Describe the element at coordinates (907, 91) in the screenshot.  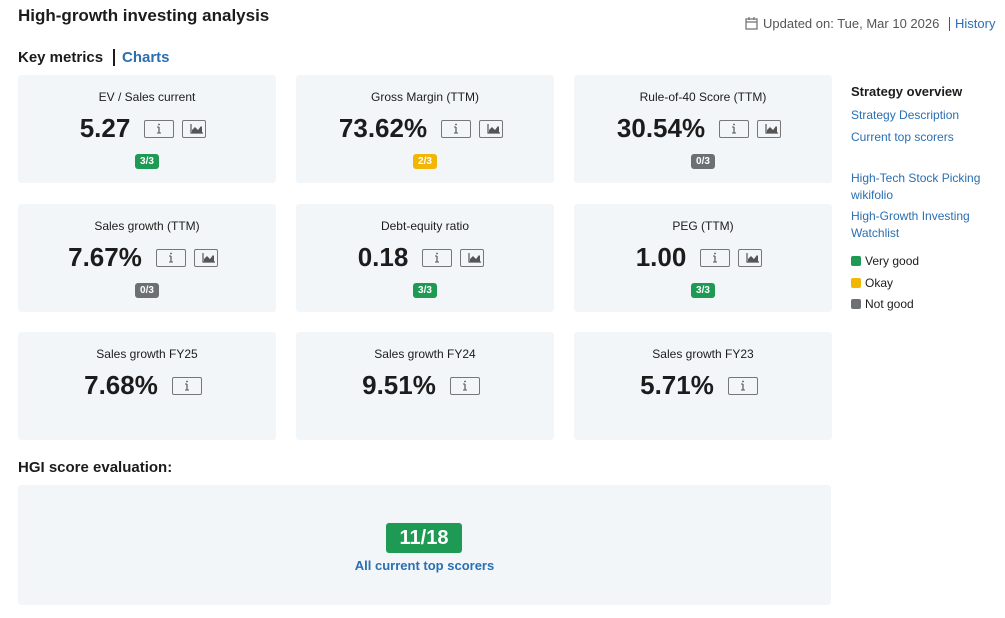
I see `sidebar-title: Strategy overview` at that location.